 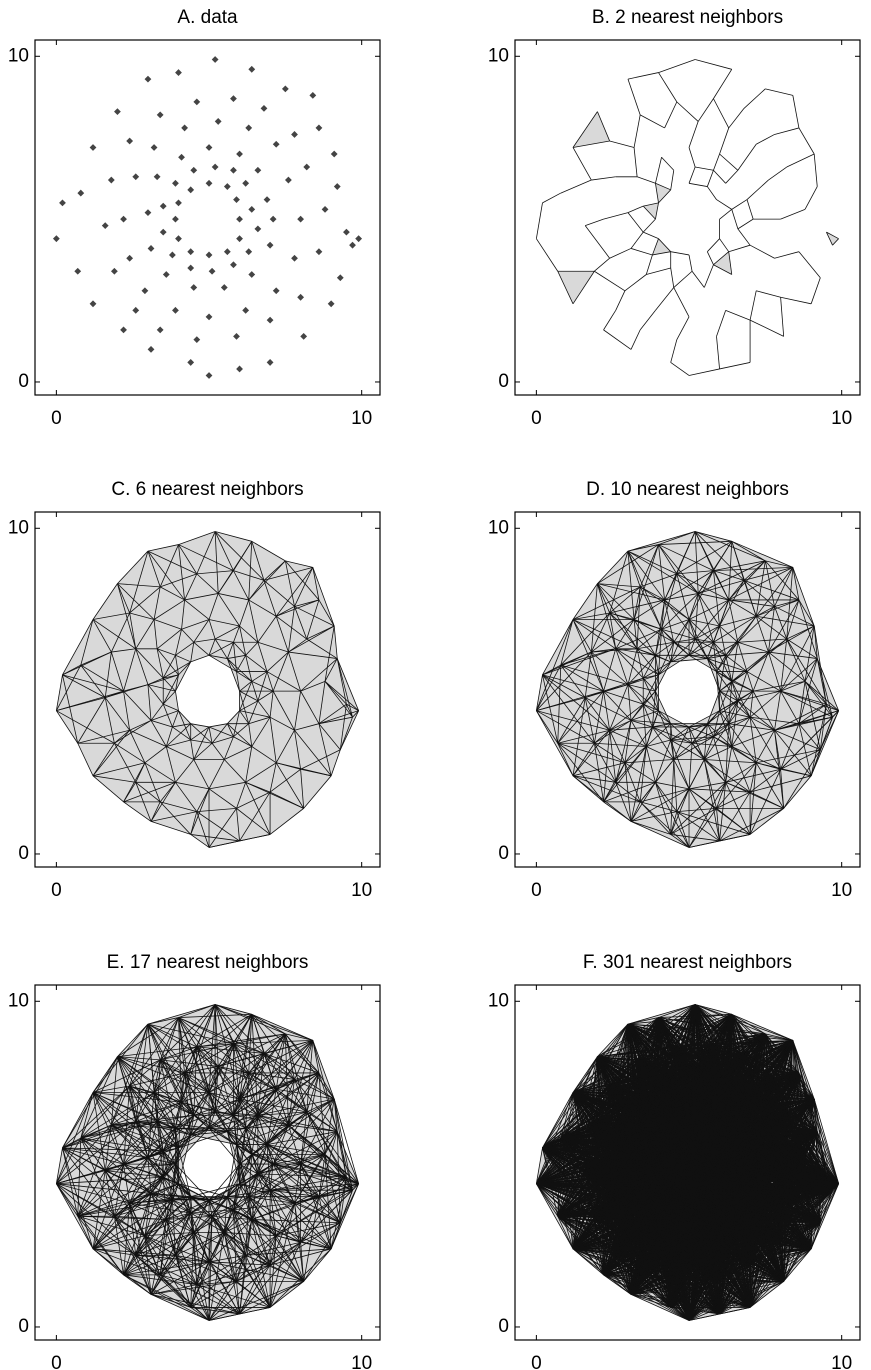 I want to click on x-tick-label: 10, so click(x=841, y=418).